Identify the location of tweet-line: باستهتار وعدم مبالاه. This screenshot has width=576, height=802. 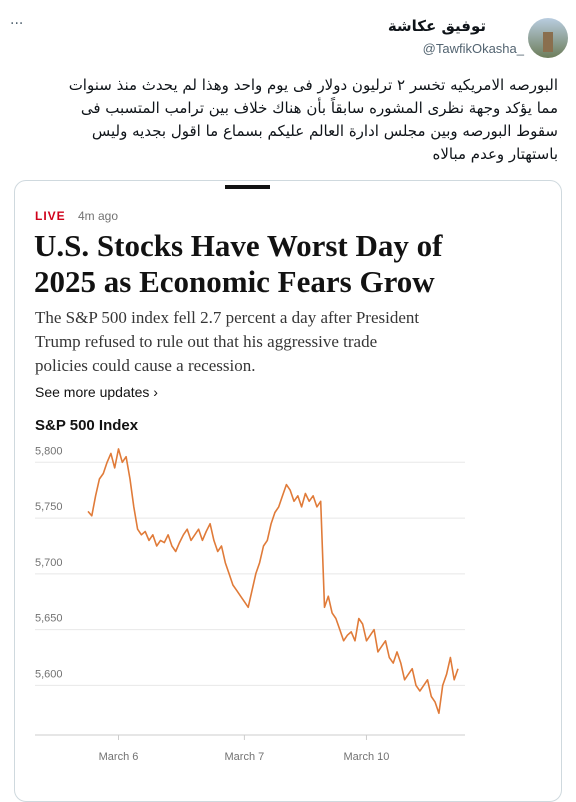
(495, 154).